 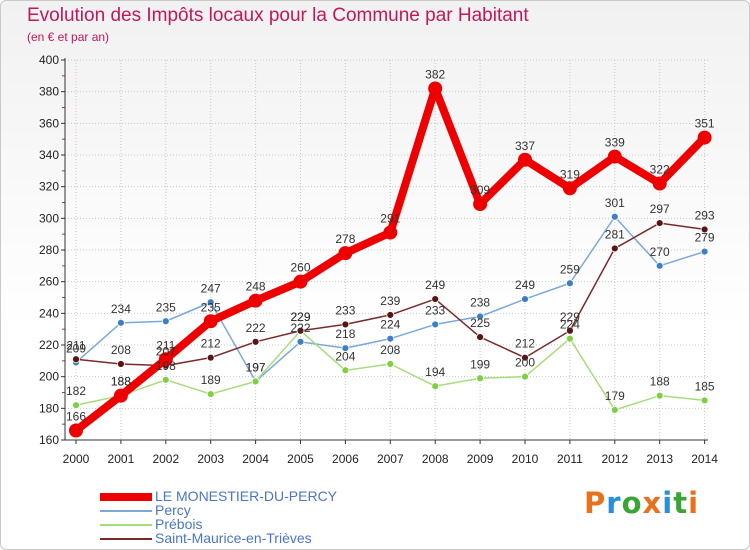 I want to click on data-label: 212, so click(x=211, y=344).